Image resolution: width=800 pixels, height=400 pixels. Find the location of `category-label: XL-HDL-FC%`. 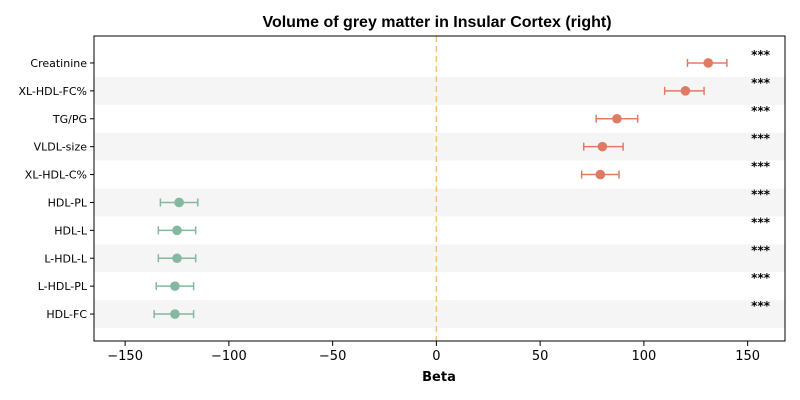

category-label: XL-HDL-FC% is located at coordinates (52, 91).